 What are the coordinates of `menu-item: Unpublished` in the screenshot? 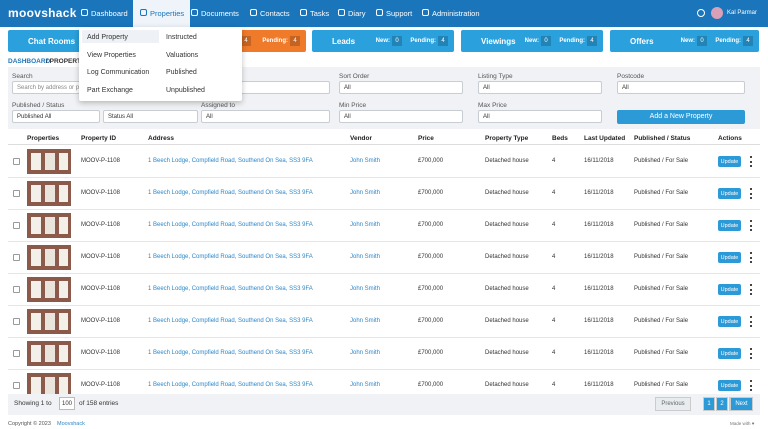 It's located at (185, 90).